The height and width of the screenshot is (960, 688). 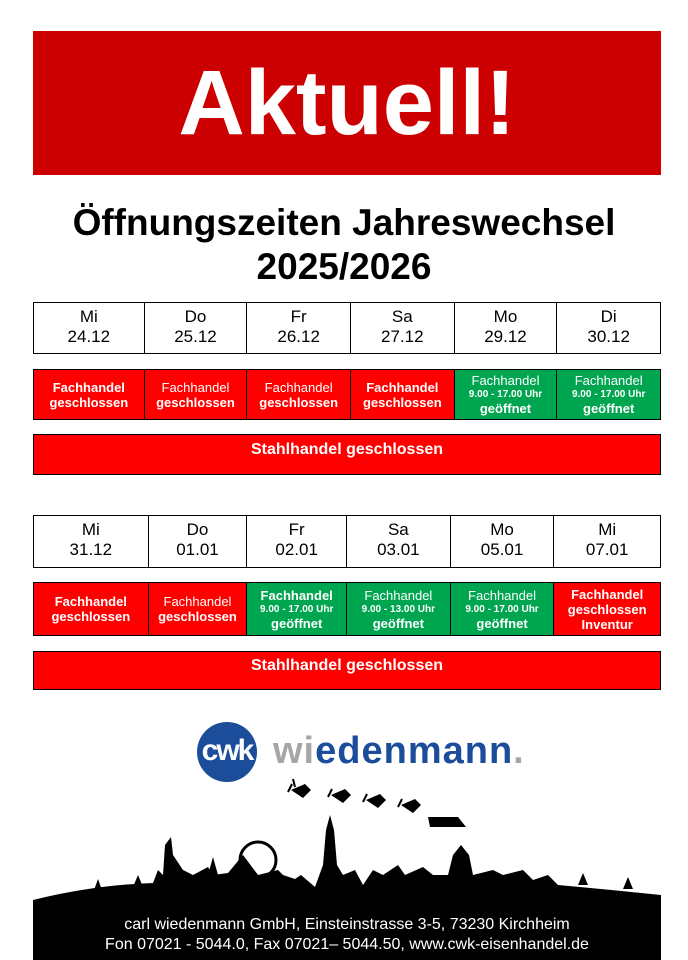 What do you see at coordinates (89, 336) in the screenshot?
I see `day-date: 24.12` at bounding box center [89, 336].